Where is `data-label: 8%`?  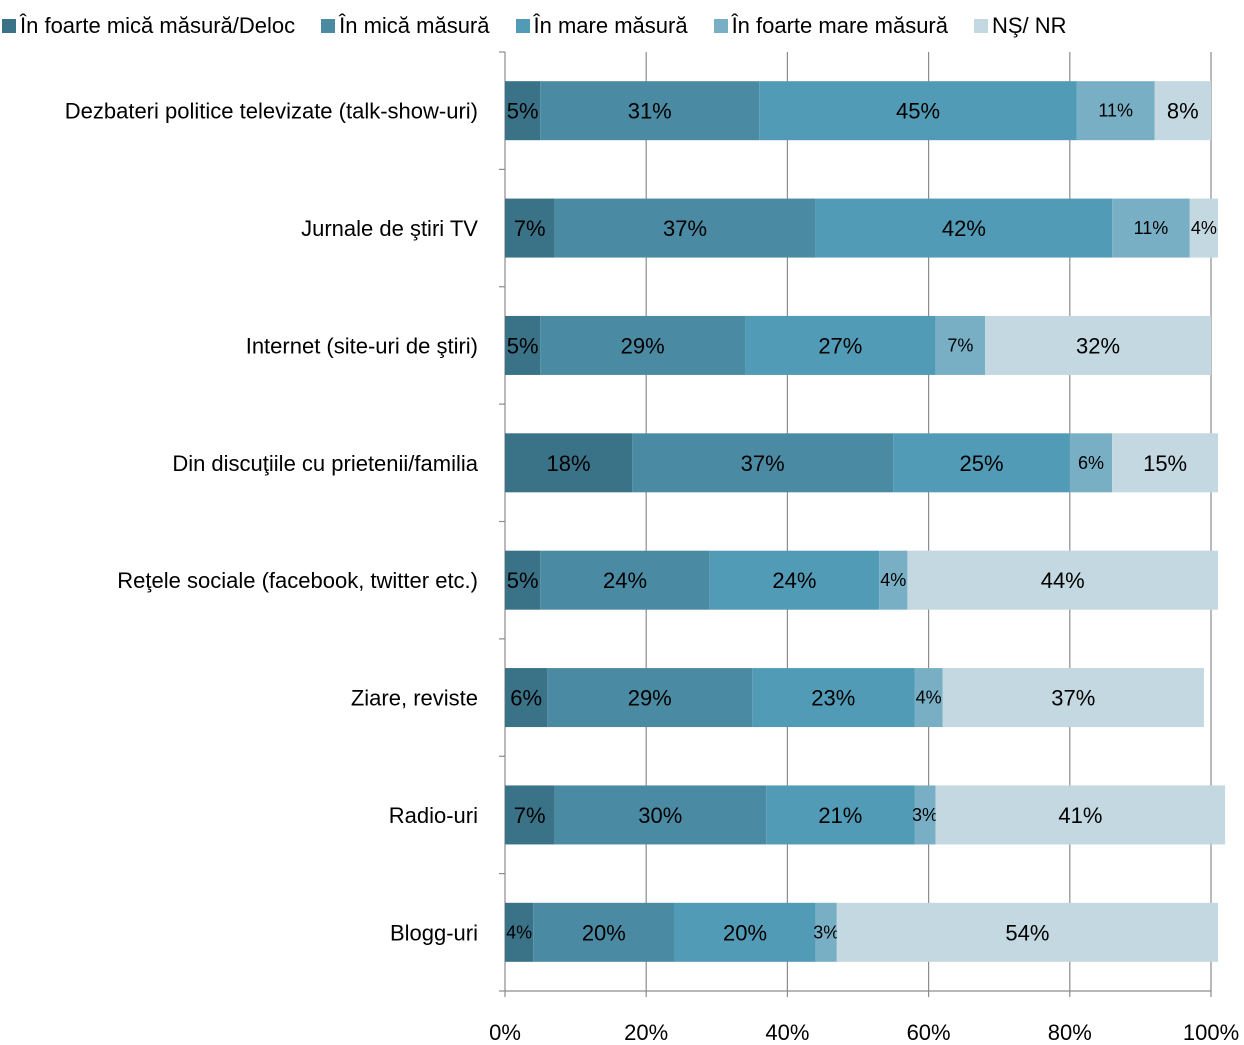 data-label: 8% is located at coordinates (1183, 111).